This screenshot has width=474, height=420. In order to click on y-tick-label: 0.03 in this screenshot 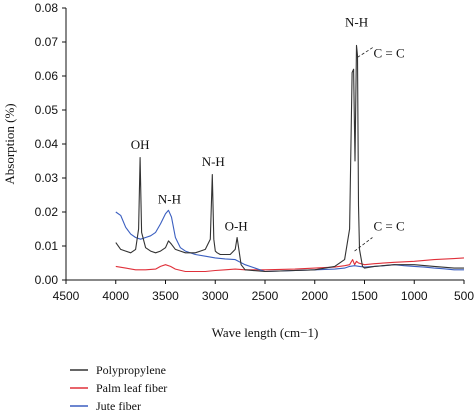, I will do `click(47, 178)`.